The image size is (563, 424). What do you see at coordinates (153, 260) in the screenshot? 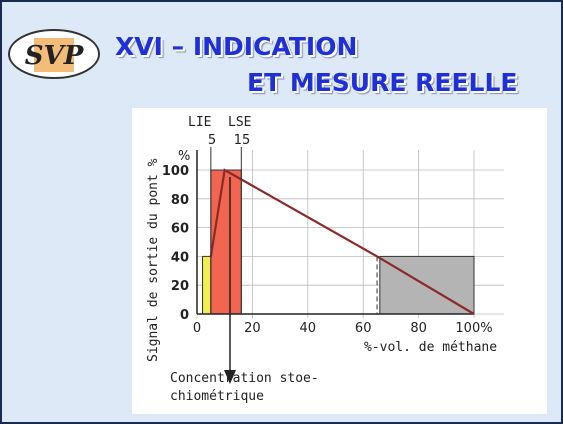
I see `y-axis-label: Signal de sortie du pont %` at bounding box center [153, 260].